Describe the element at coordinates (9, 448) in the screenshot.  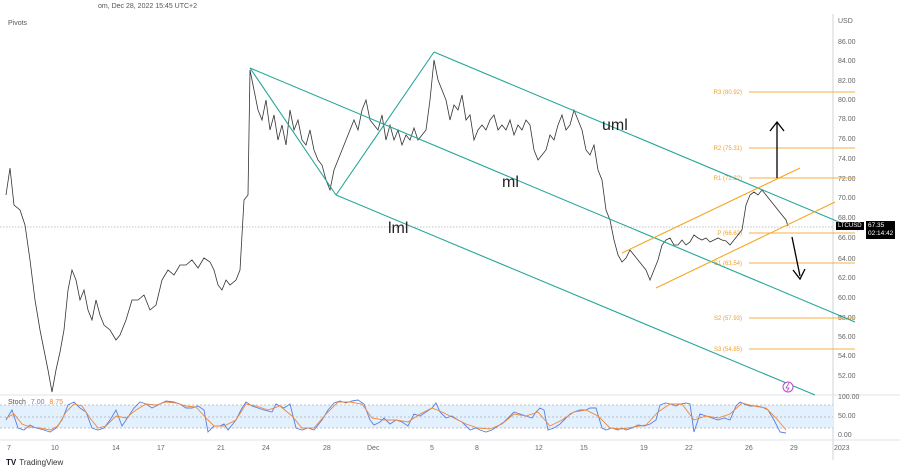
I see `svg-text: 7` at that location.